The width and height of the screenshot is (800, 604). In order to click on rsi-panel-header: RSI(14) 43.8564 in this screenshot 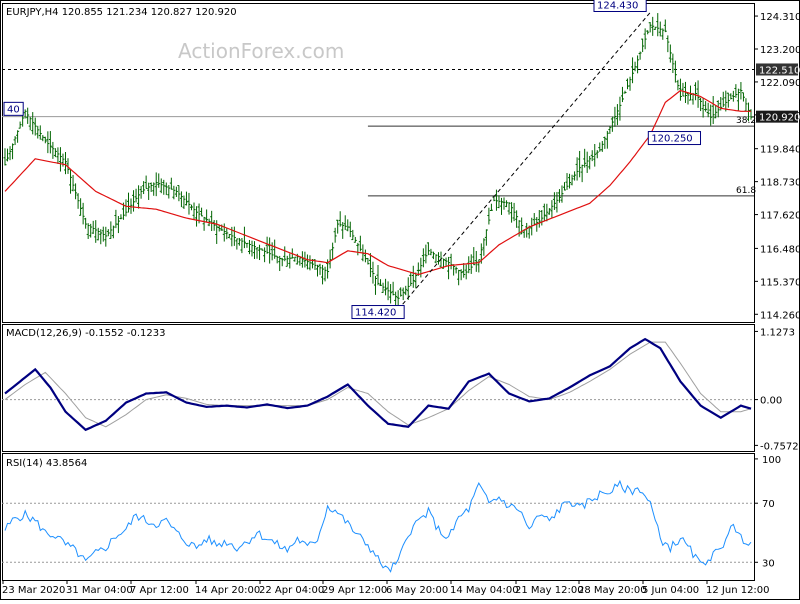, I will do `click(46, 463)`.